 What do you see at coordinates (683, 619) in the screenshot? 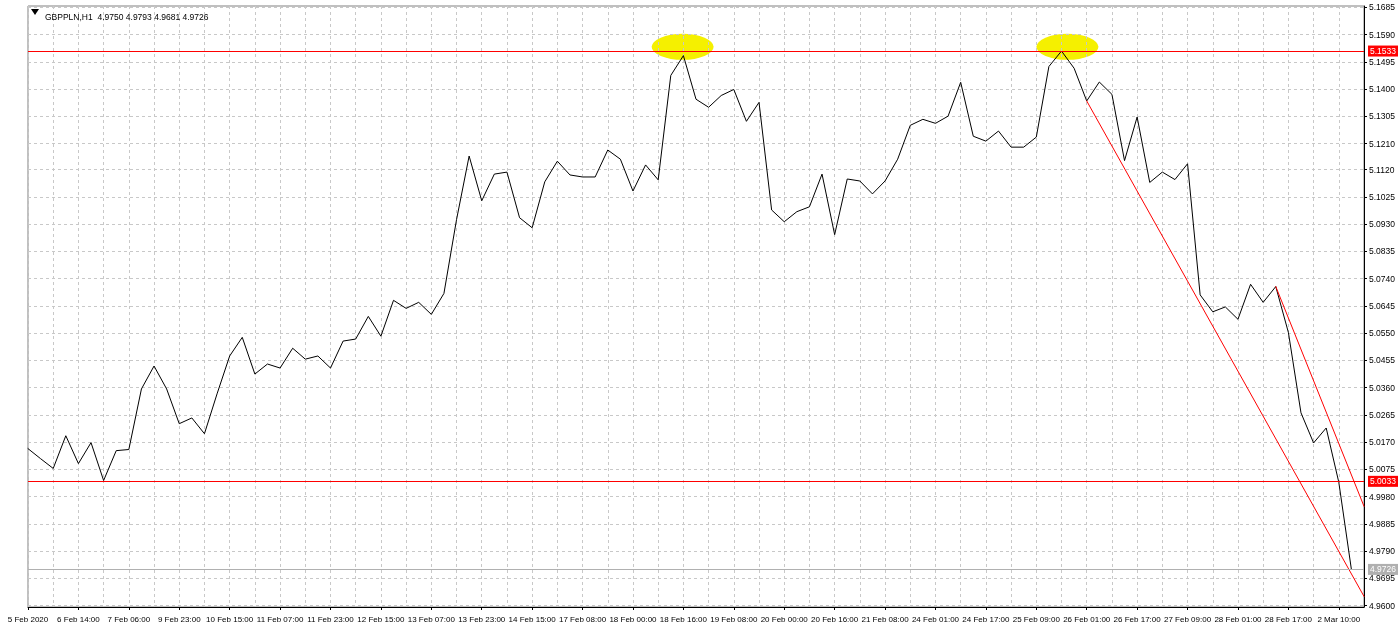
I see `x-tick-label: 18 Feb 16:00` at bounding box center [683, 619].